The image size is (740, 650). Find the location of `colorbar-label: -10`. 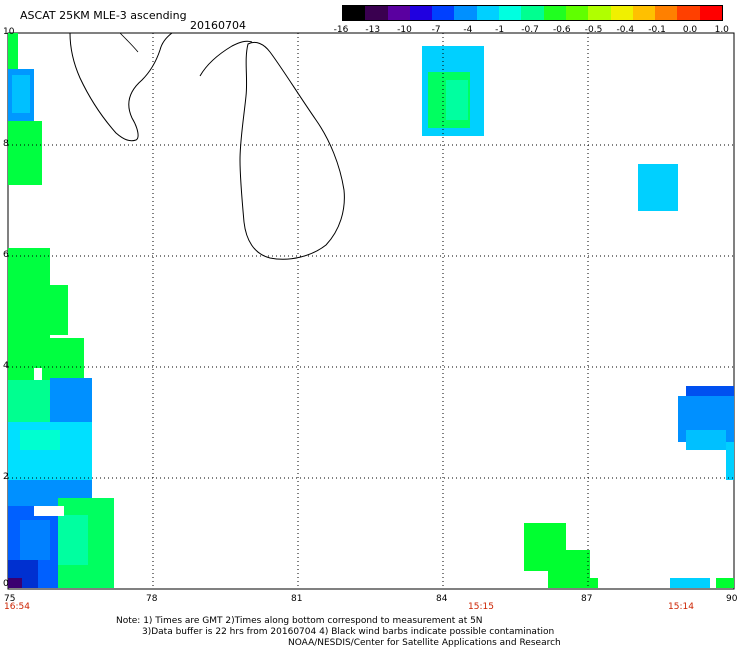

colorbar-label: -10 is located at coordinates (404, 30).